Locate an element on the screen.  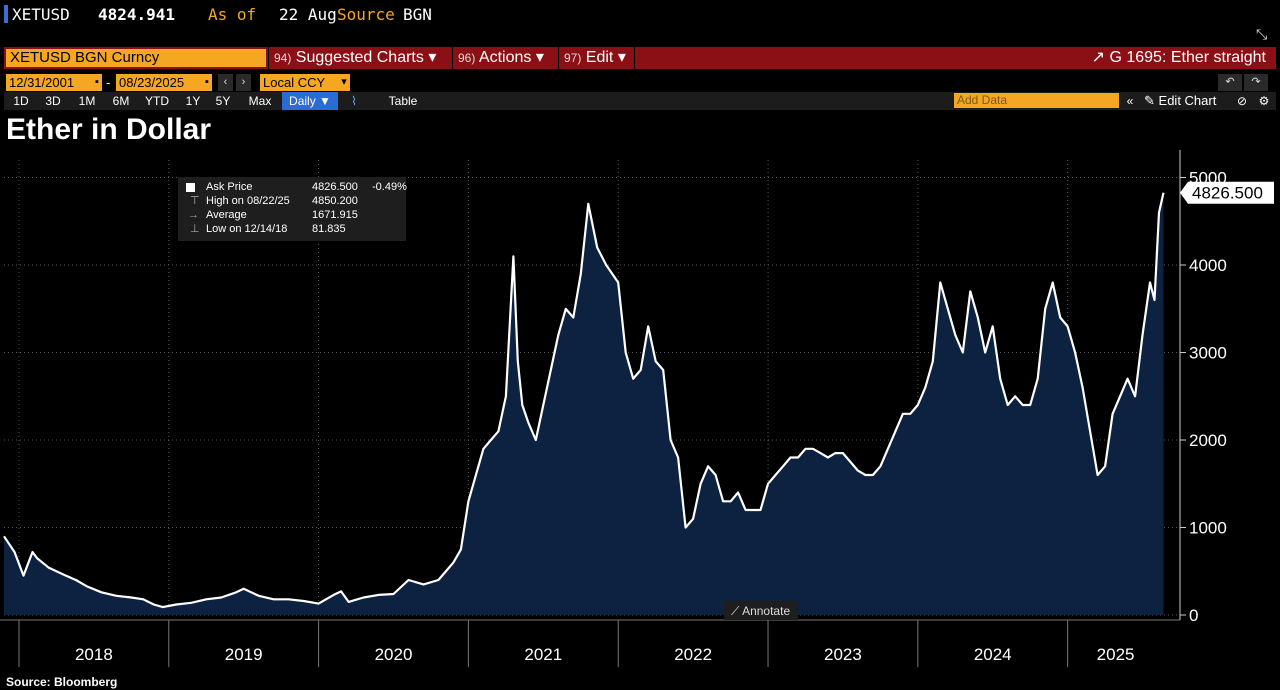
ticker-price: 4824.941 is located at coordinates (137, 14).